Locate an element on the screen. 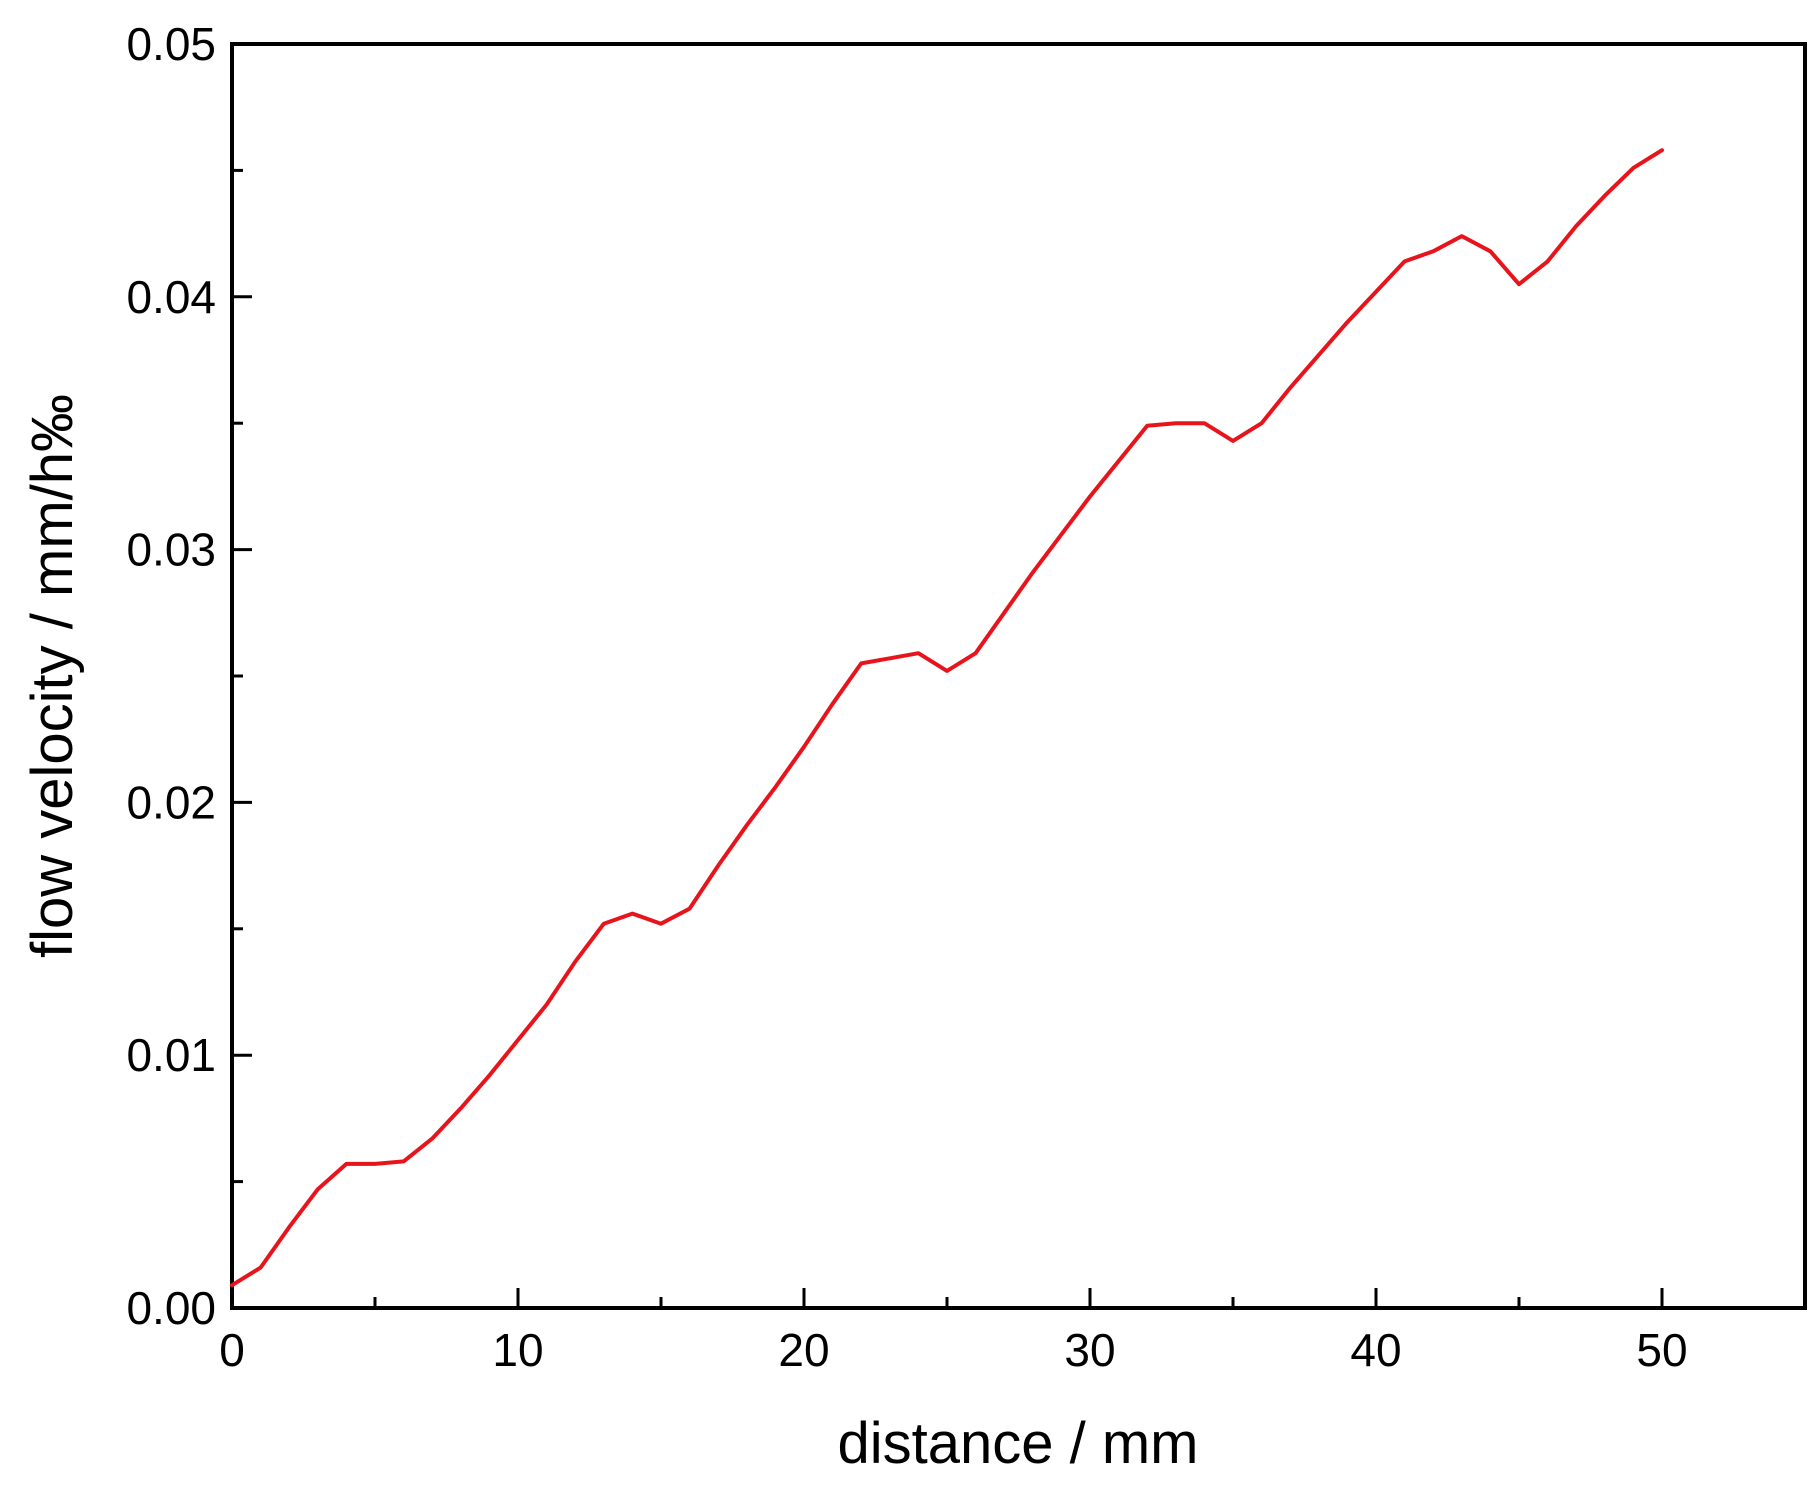 Image resolution: width=1817 pixels, height=1487 pixels. y-axis-title: flow velocity / mm/h‰ is located at coordinates (52, 676).